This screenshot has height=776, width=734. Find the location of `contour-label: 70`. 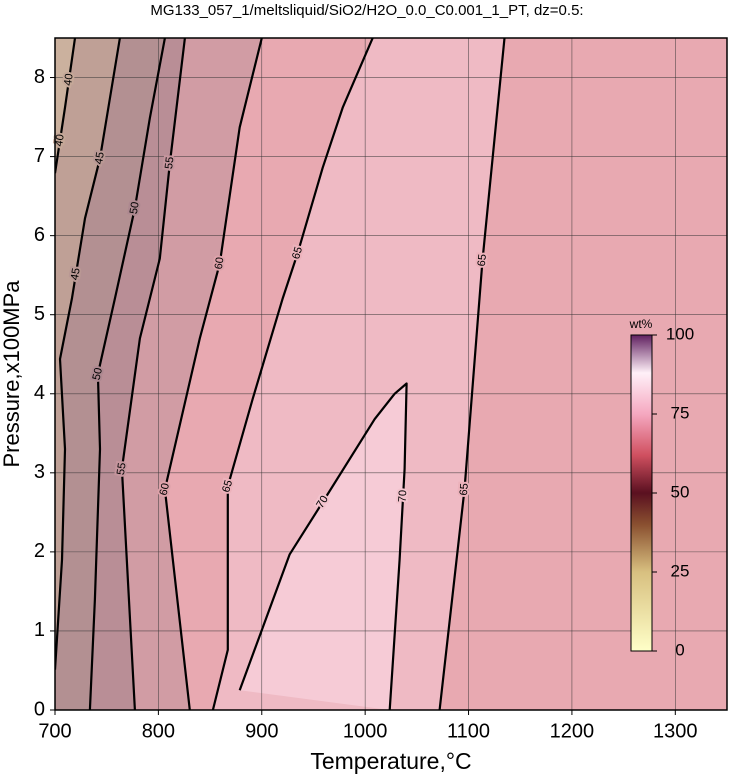

contour-label: 70 is located at coordinates (403, 496).